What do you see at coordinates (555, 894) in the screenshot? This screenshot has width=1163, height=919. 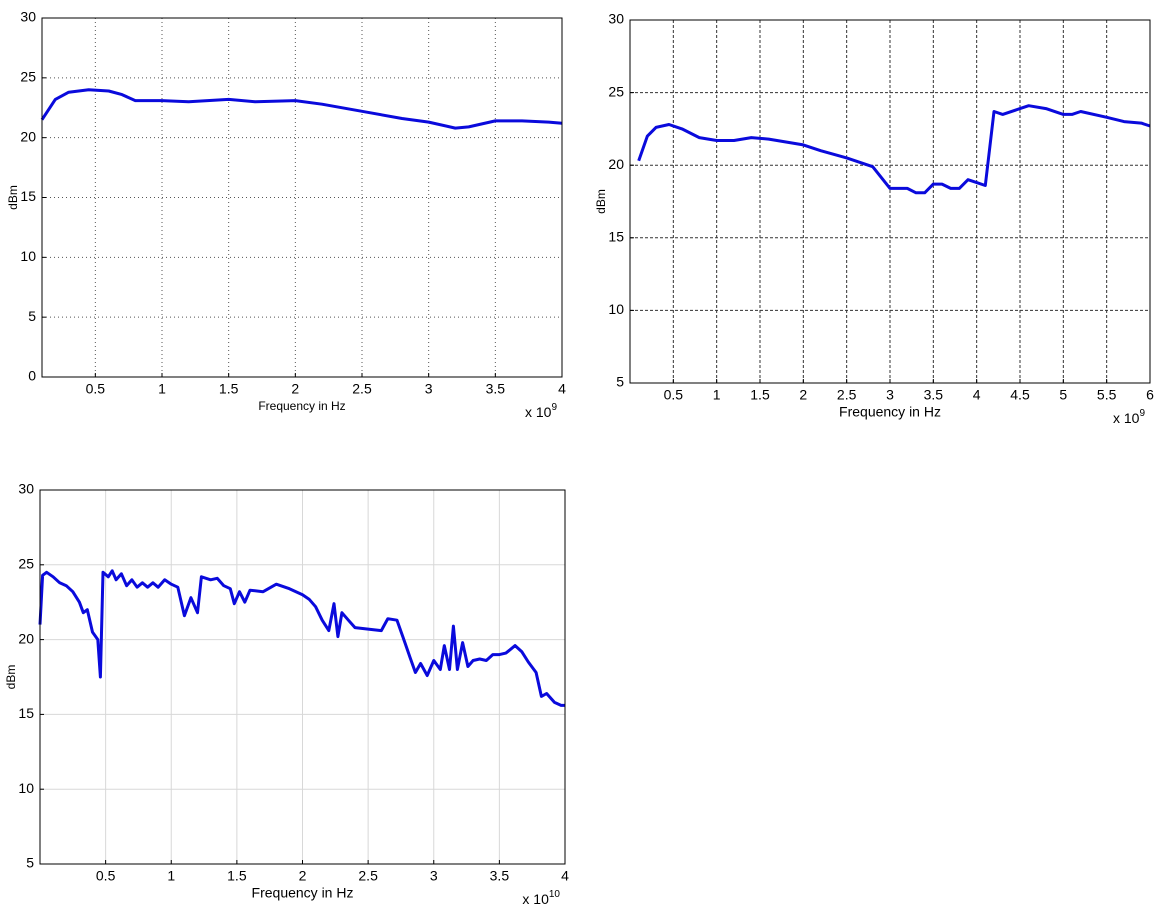 I see `x-scale-exponent: 10` at bounding box center [555, 894].